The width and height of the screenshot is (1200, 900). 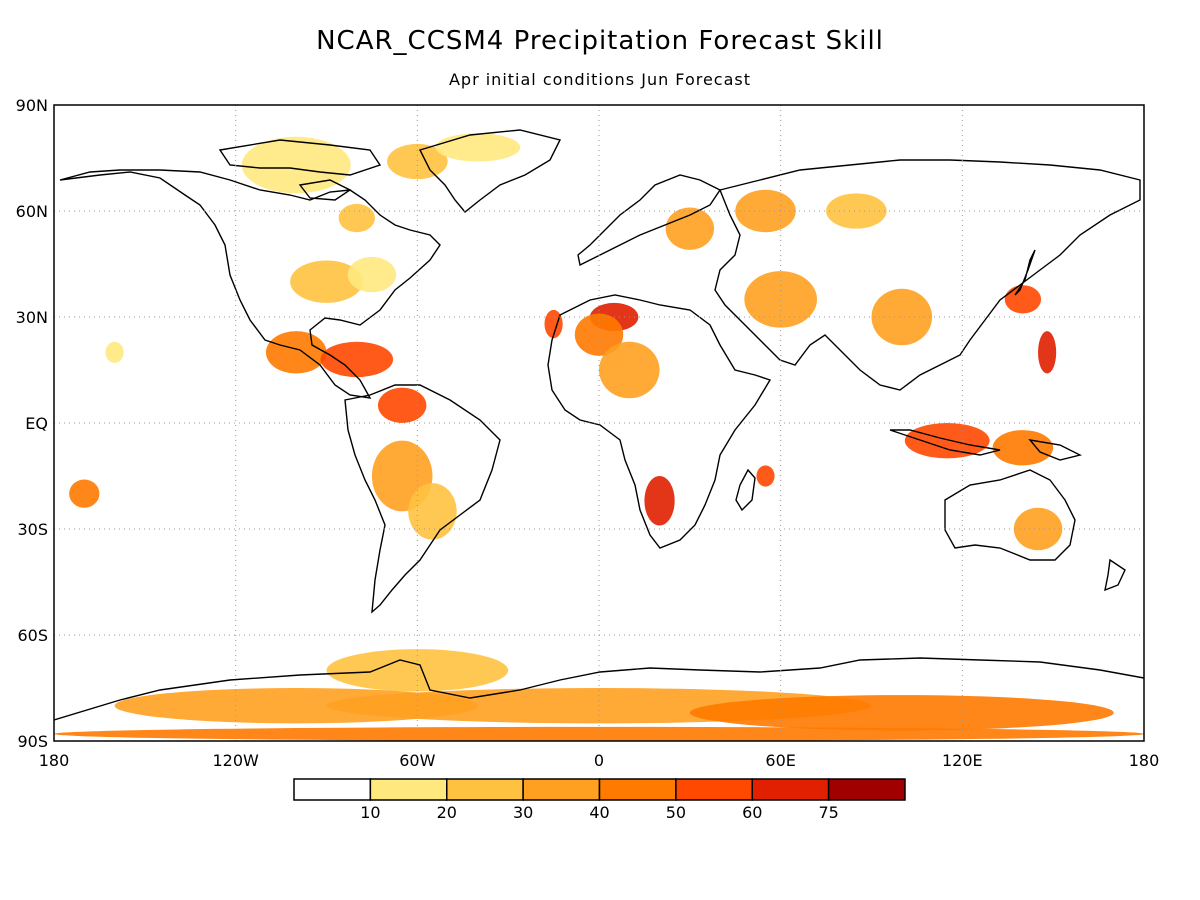 I want to click on colorbar-label: 50, so click(x=676, y=812).